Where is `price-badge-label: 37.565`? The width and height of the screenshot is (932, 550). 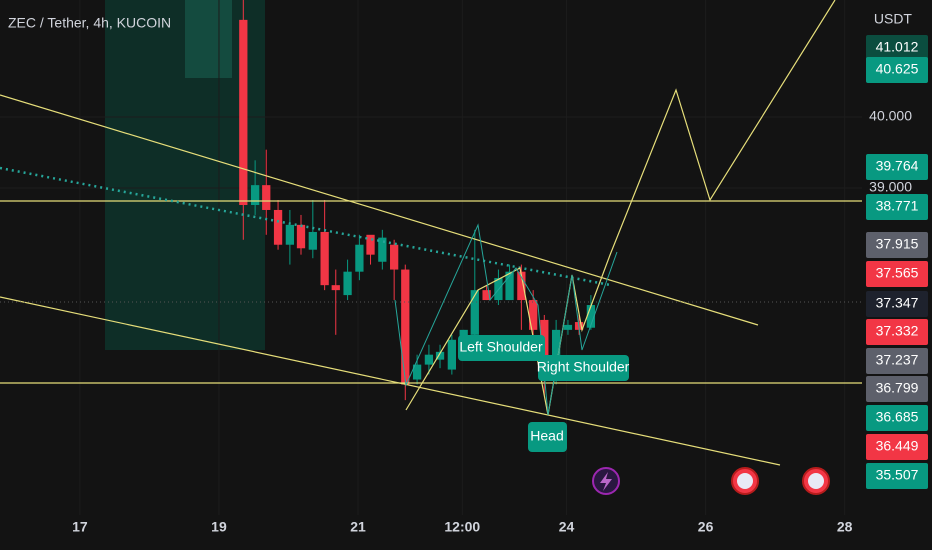
price-badge-label: 37.565 is located at coordinates (897, 273).